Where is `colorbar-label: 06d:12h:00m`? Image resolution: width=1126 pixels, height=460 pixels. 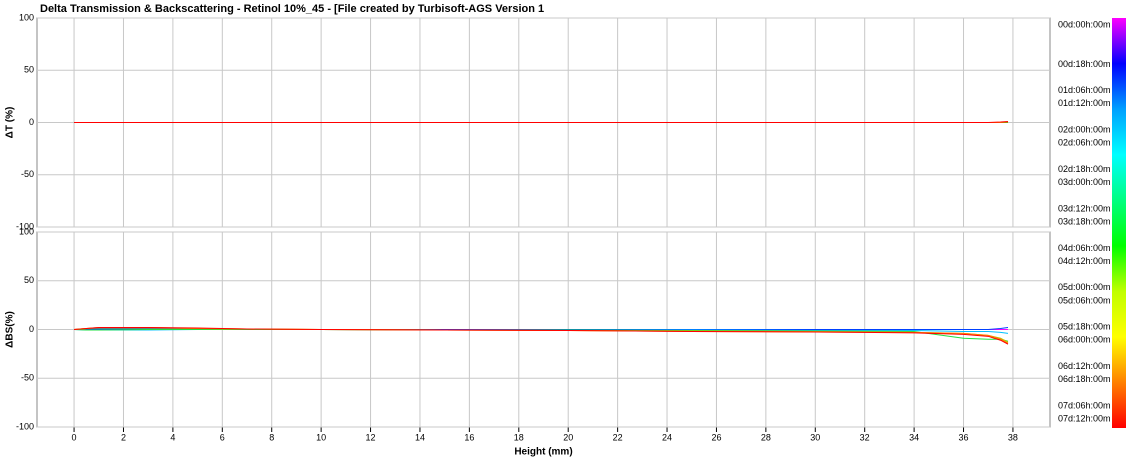
colorbar-label: 06d:12h:00m is located at coordinates (1084, 366).